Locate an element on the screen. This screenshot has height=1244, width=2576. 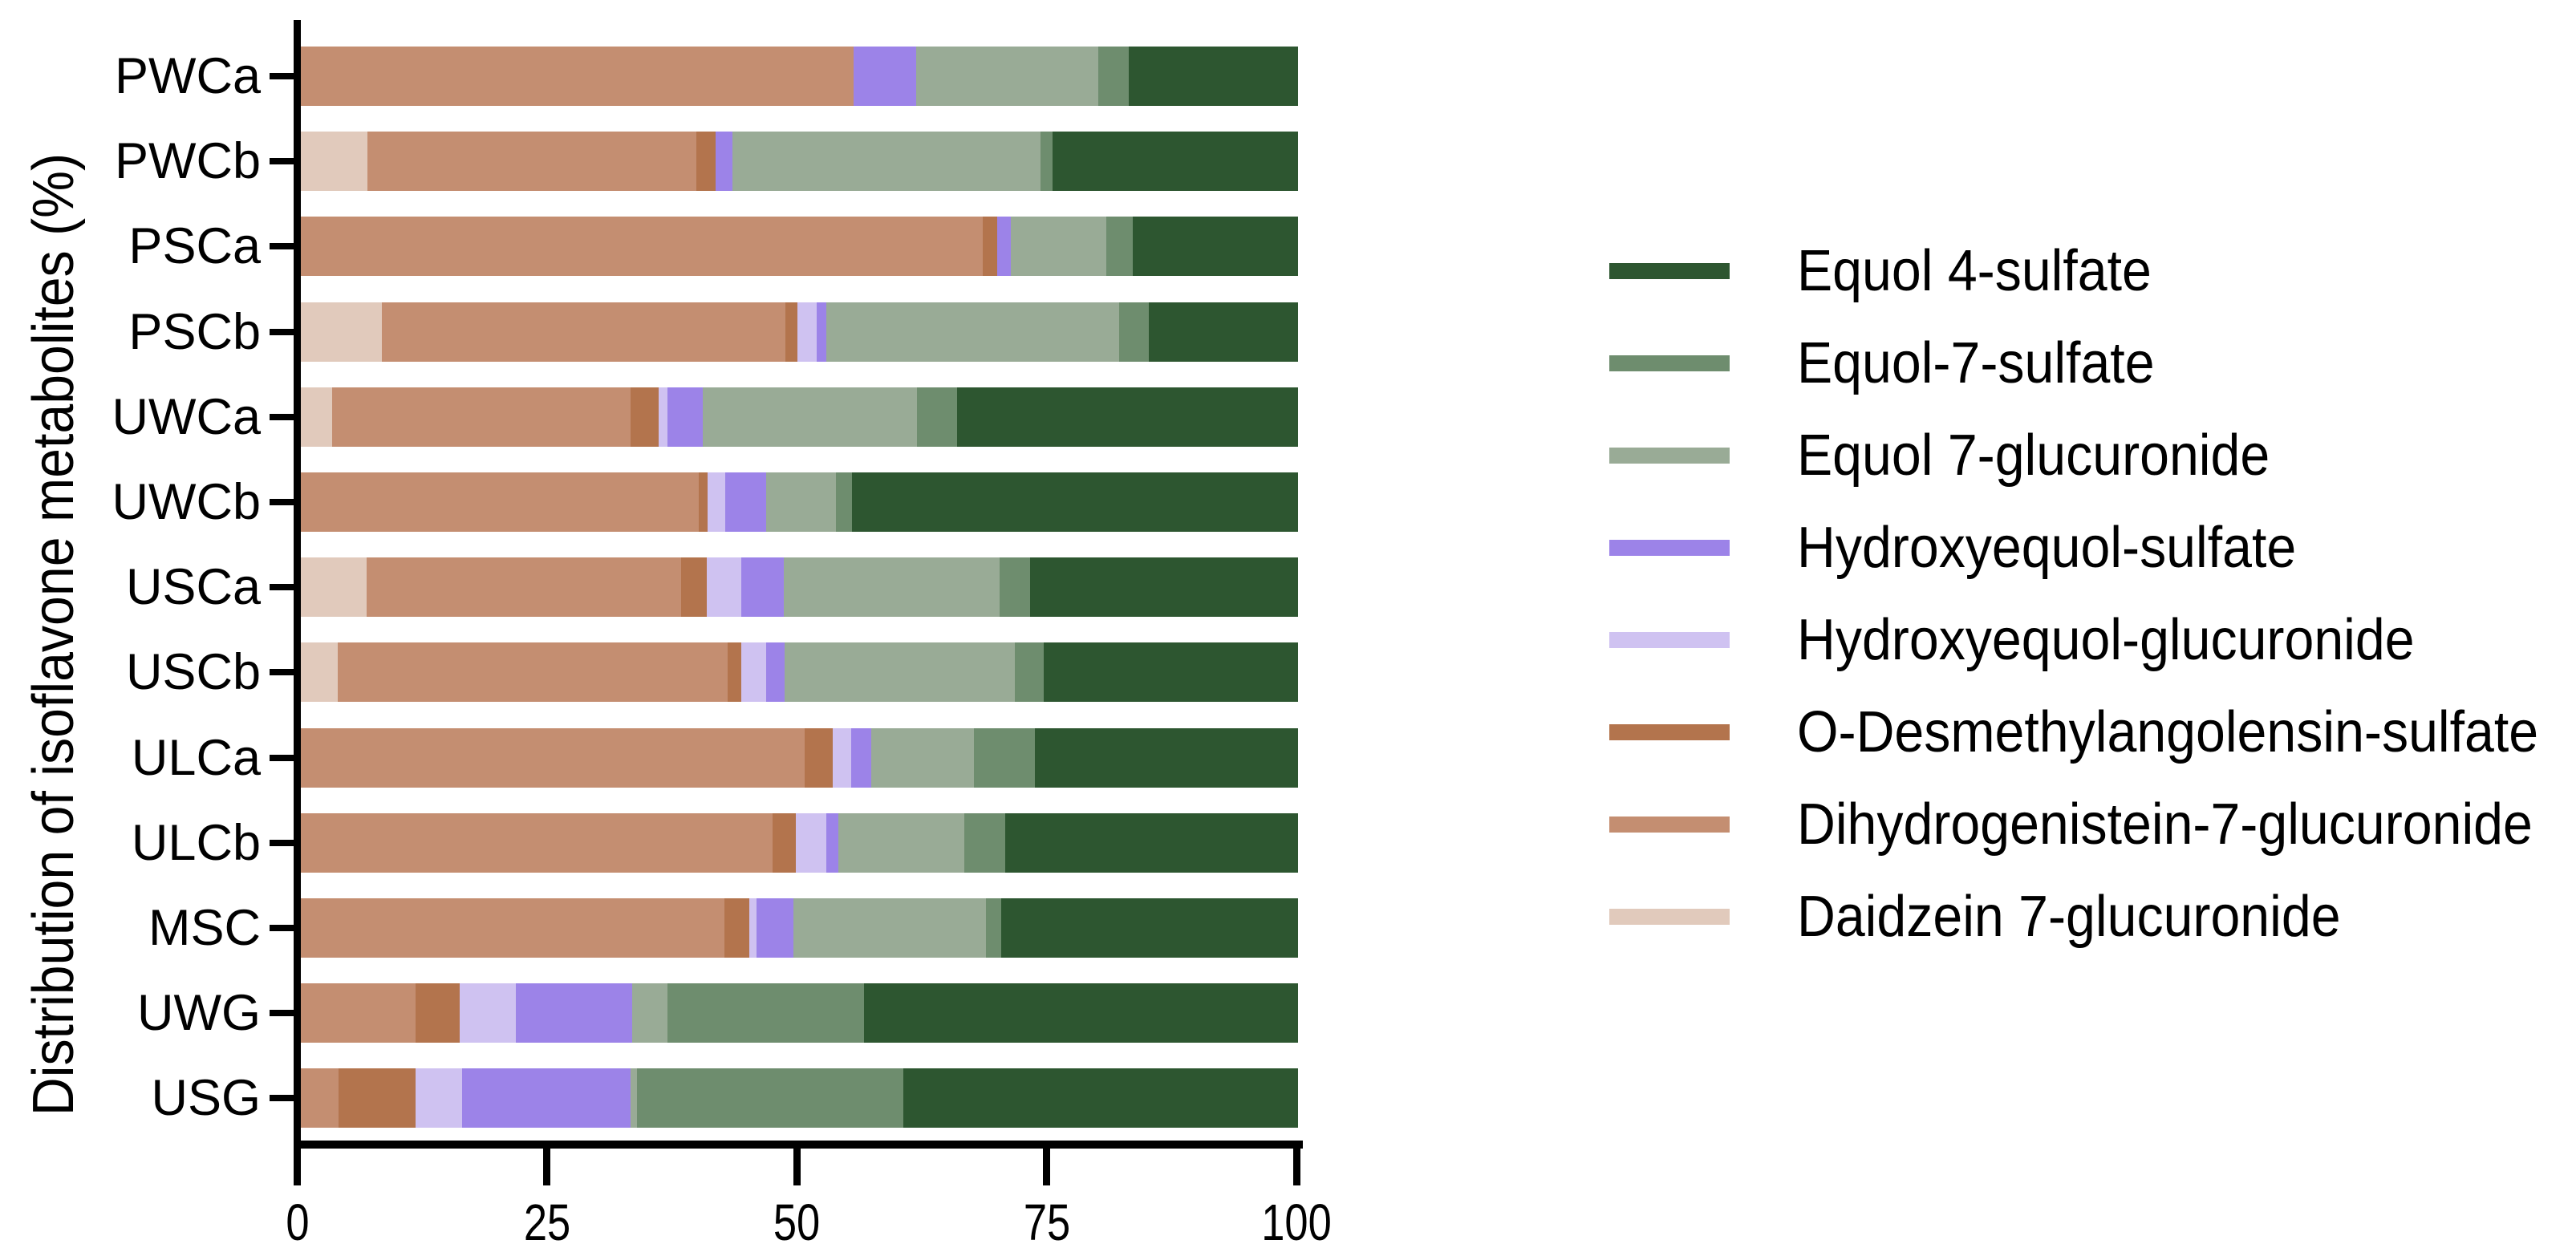
category-label-PSCb: PSCb is located at coordinates (194, 331).